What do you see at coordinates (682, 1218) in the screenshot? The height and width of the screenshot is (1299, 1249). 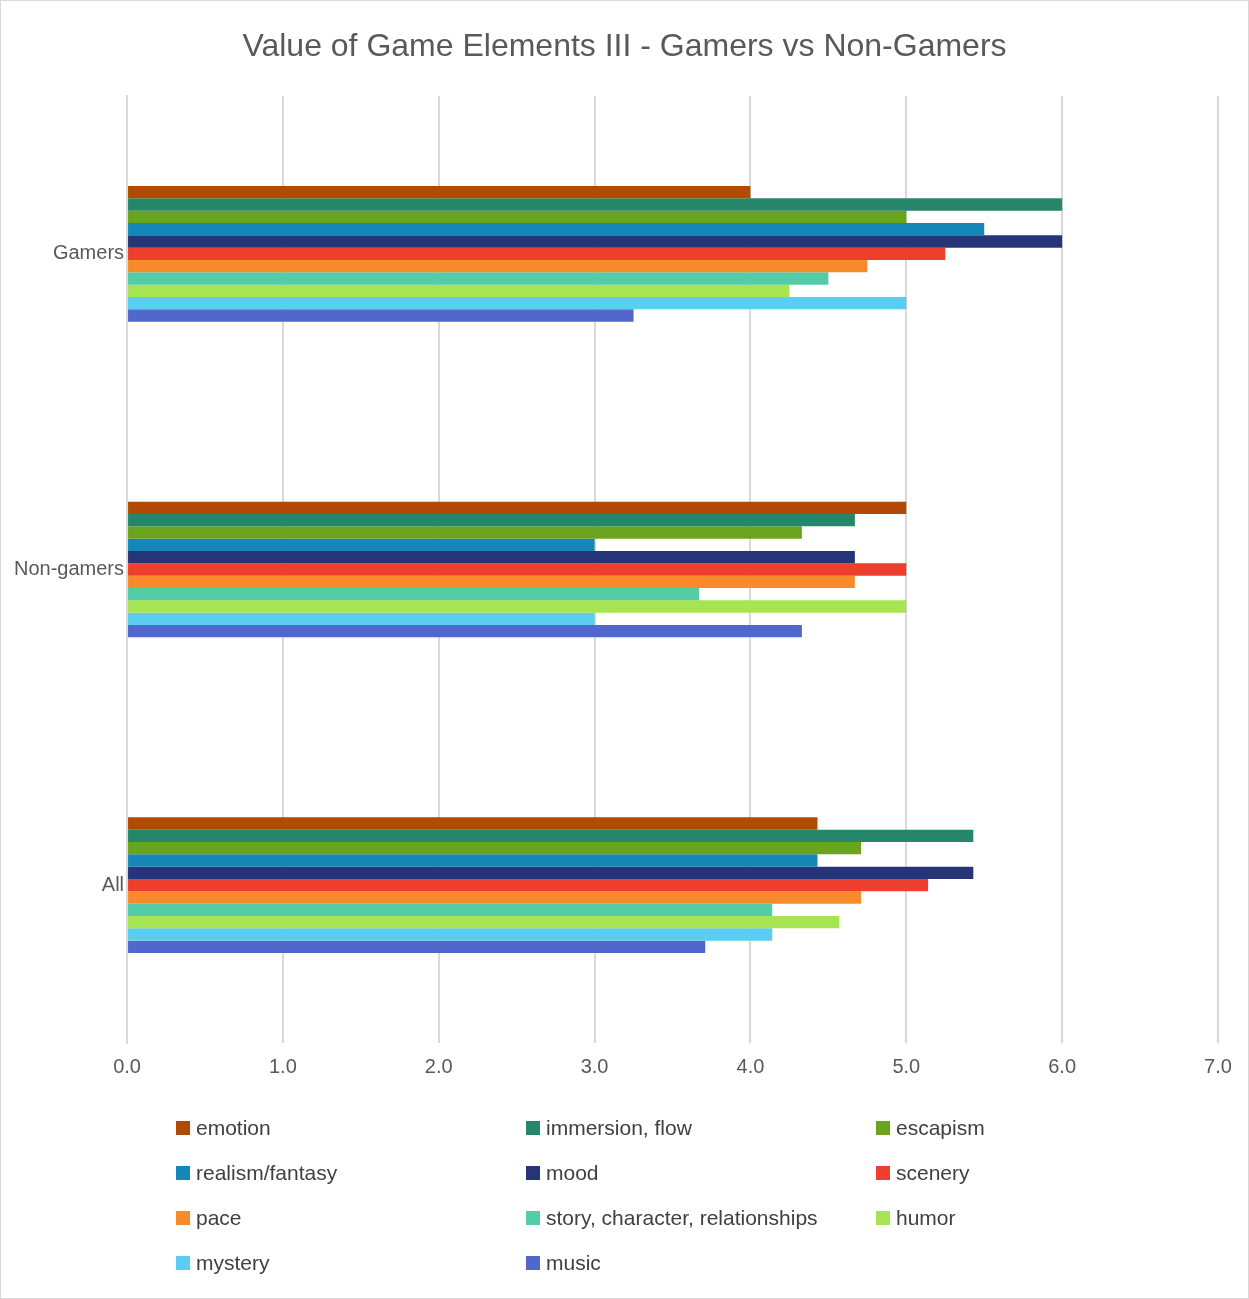 I see `legend-label: story, character, relationships` at bounding box center [682, 1218].